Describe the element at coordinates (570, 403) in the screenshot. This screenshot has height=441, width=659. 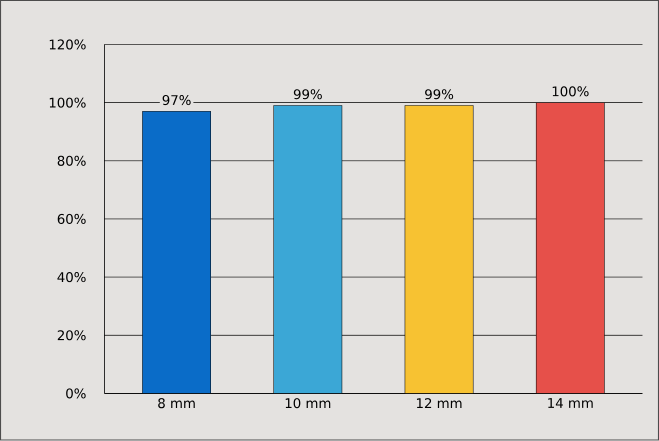
I see `x-tick-label: 14 mm` at that location.